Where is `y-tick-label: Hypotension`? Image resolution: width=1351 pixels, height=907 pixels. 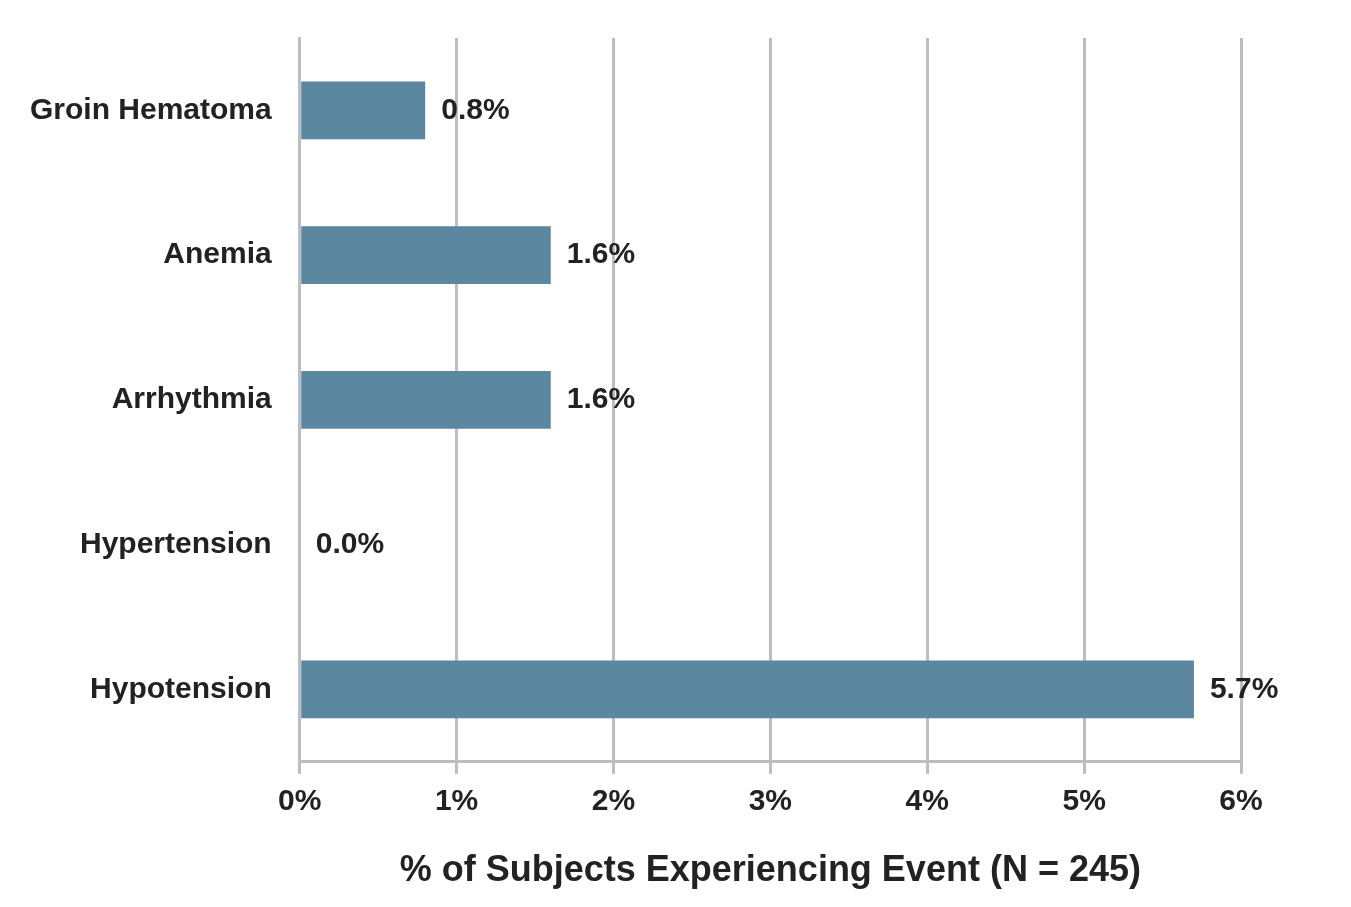
y-tick-label: Hypotension is located at coordinates (181, 687).